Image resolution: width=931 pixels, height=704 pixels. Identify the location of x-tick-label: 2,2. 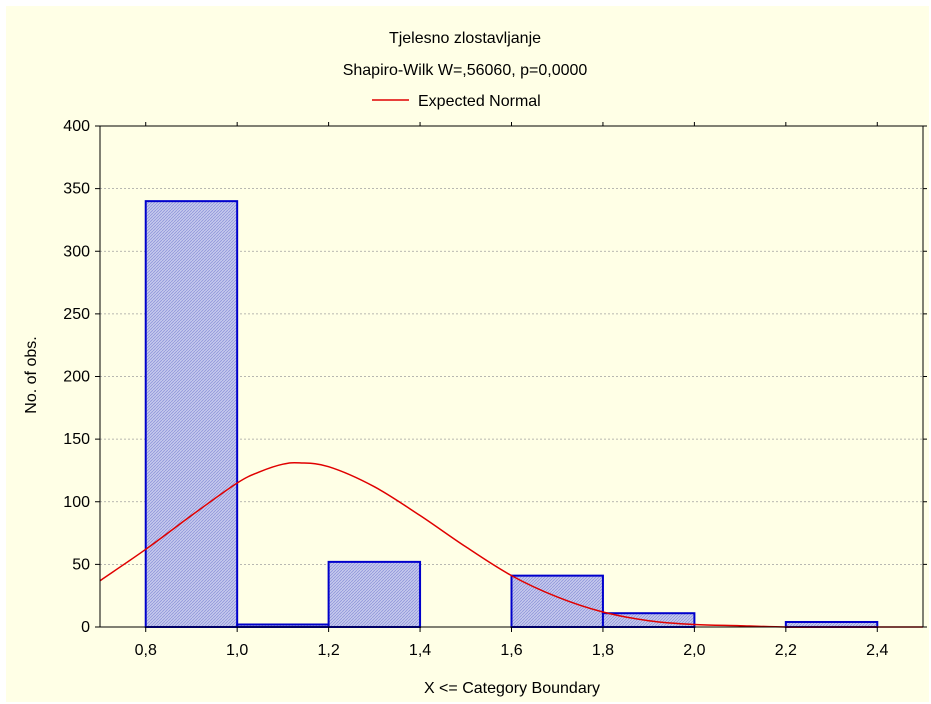
(786, 650).